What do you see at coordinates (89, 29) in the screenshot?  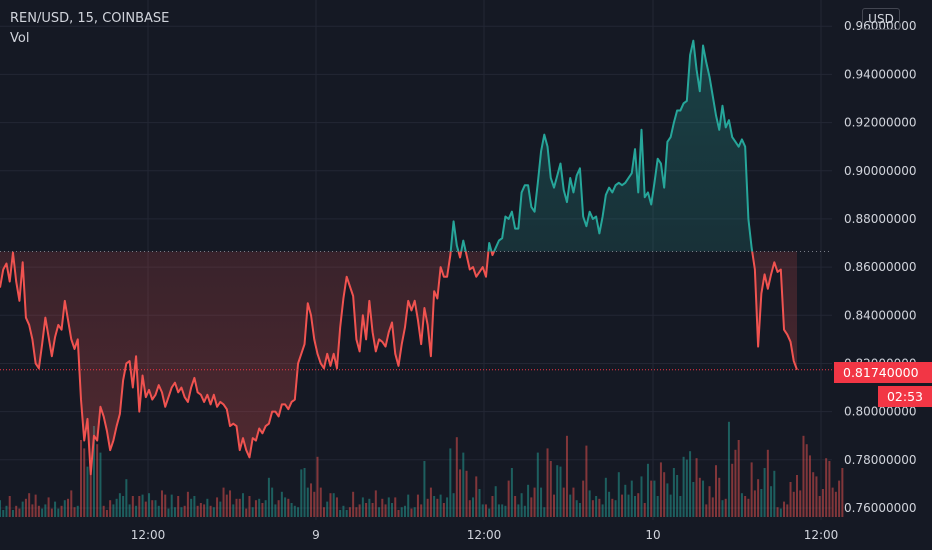 I see `chart-legend: REN/USD, 15, COINBASE Vol` at bounding box center [89, 29].